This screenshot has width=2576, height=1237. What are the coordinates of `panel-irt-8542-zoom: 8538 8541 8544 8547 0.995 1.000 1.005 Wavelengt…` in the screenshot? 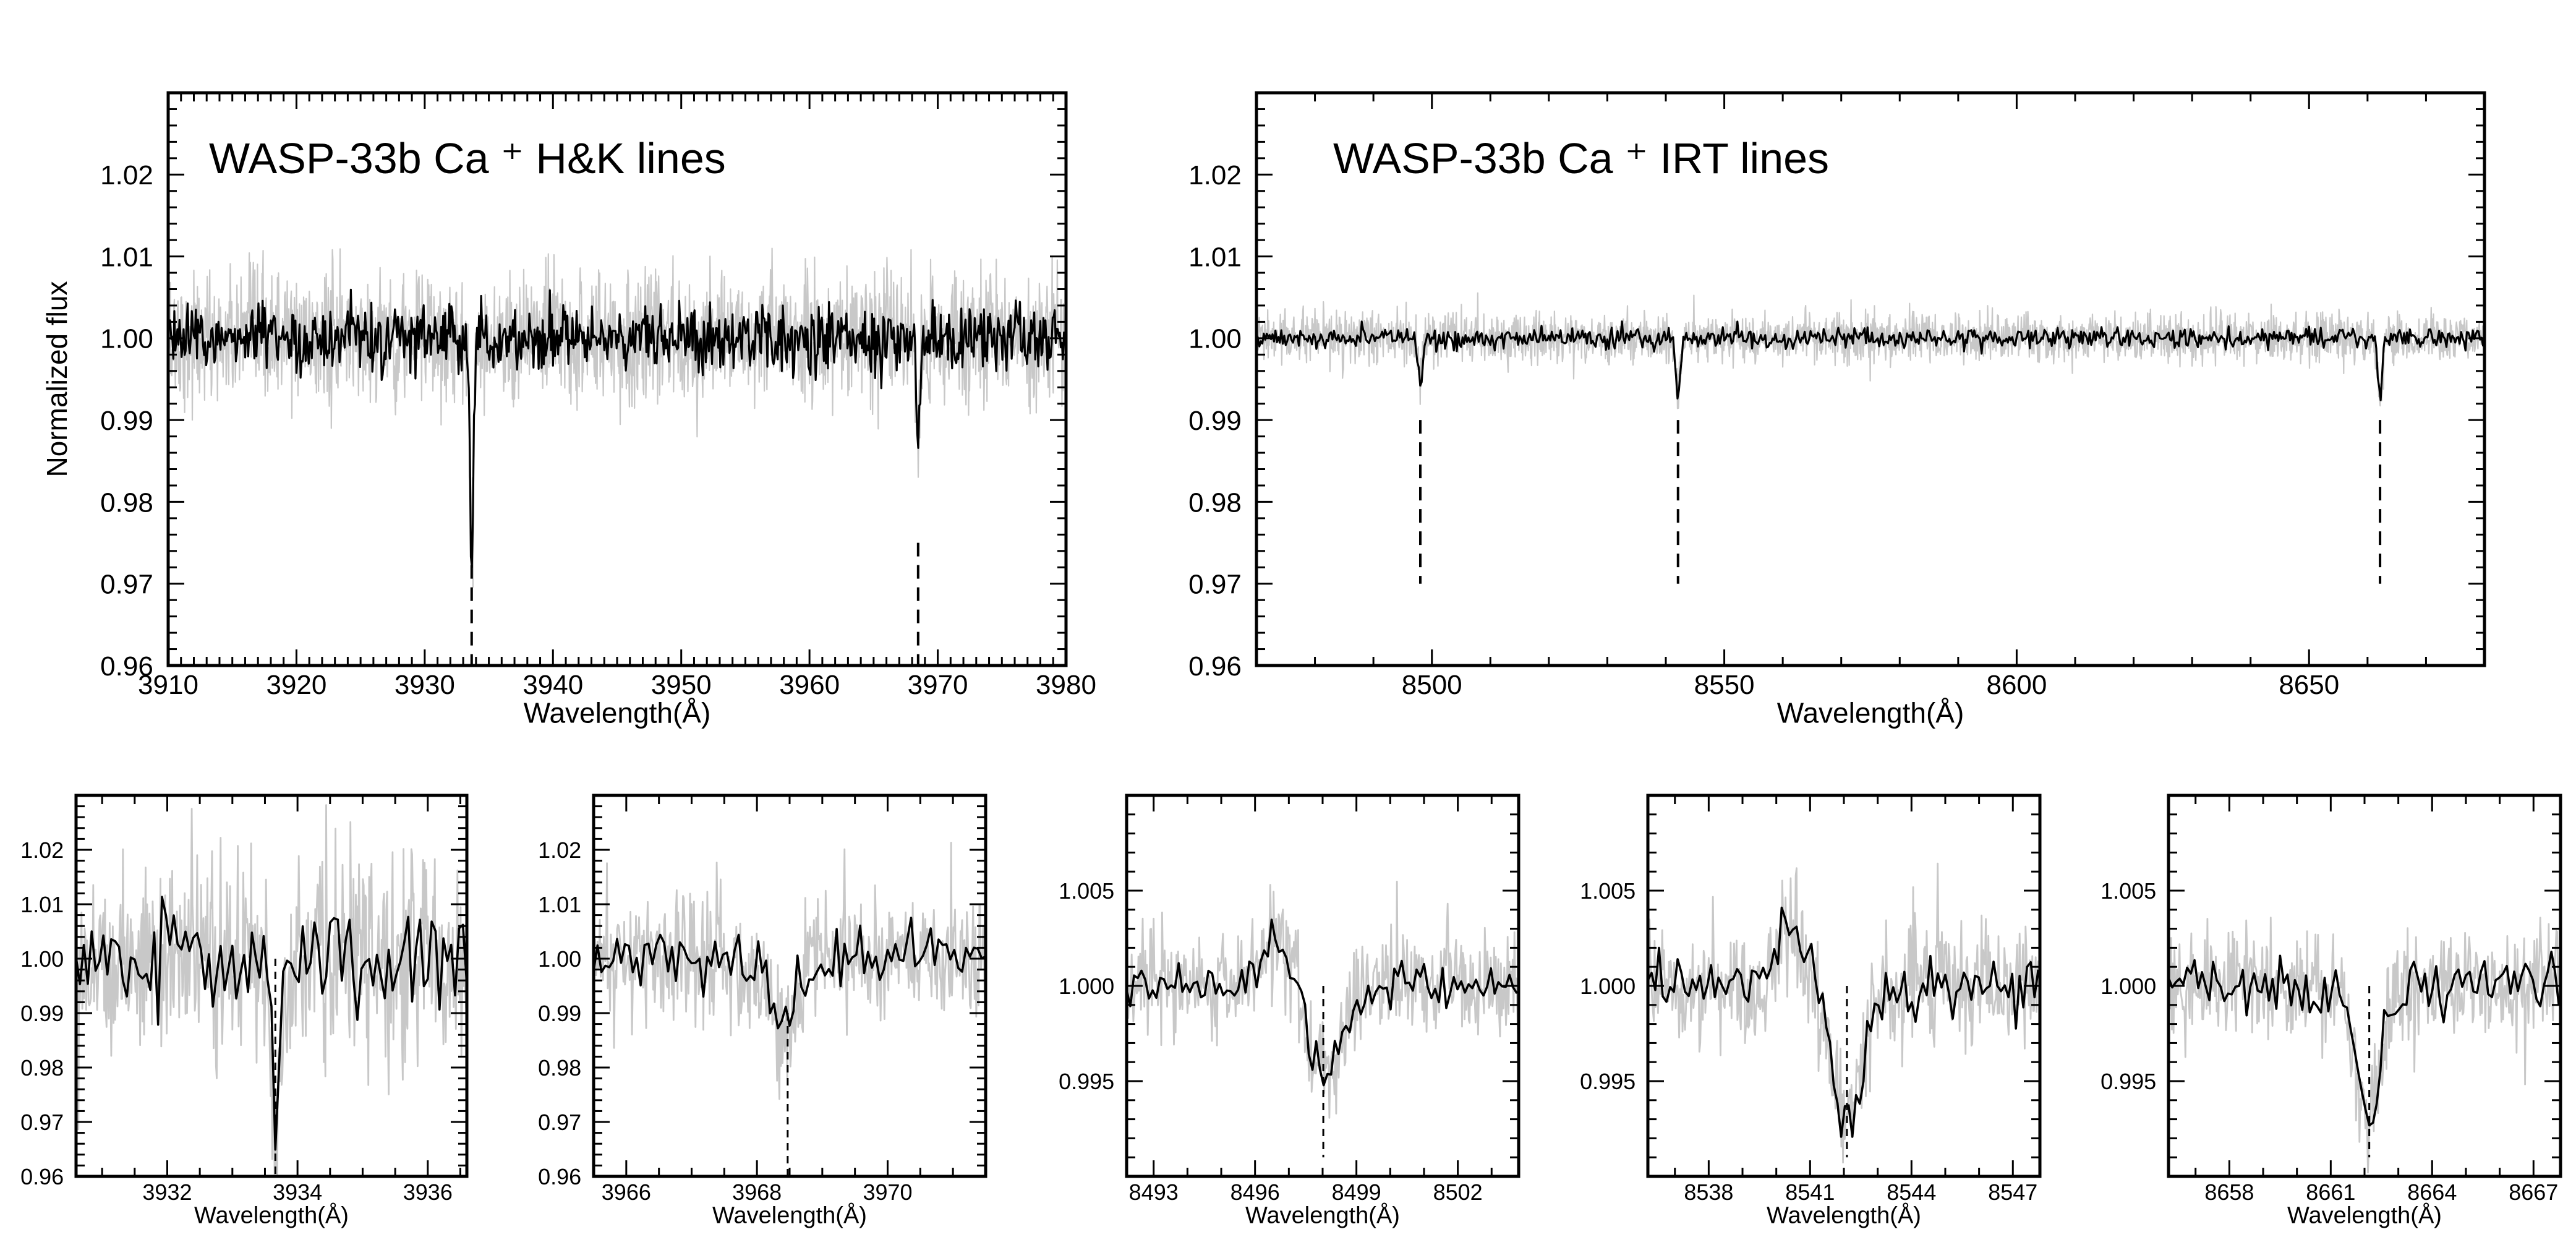 It's located at (1811, 1011).